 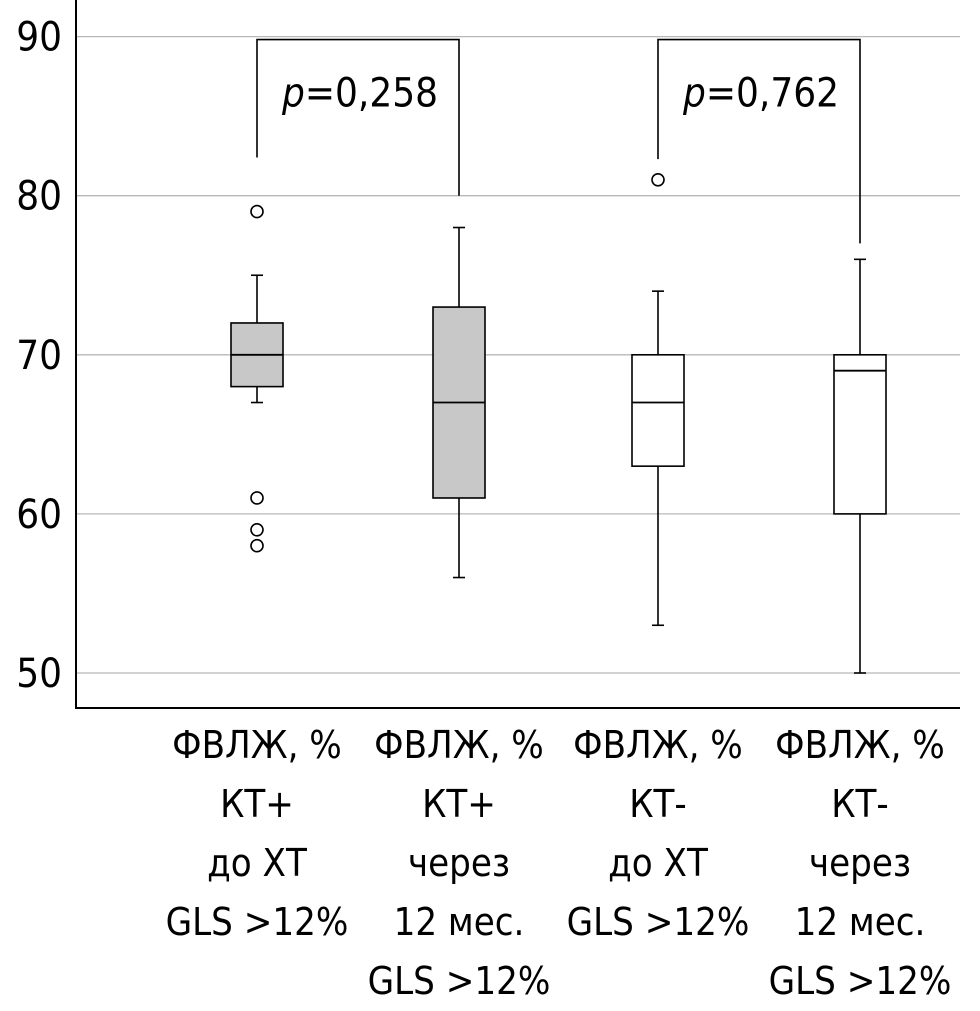 I want to click on p-value: =0,258, so click(x=371, y=94).